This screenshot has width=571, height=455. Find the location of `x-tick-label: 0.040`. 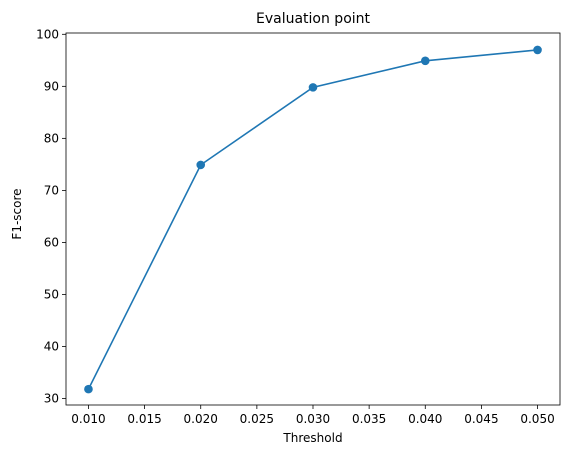

x-tick-label: 0.040 is located at coordinates (425, 419).